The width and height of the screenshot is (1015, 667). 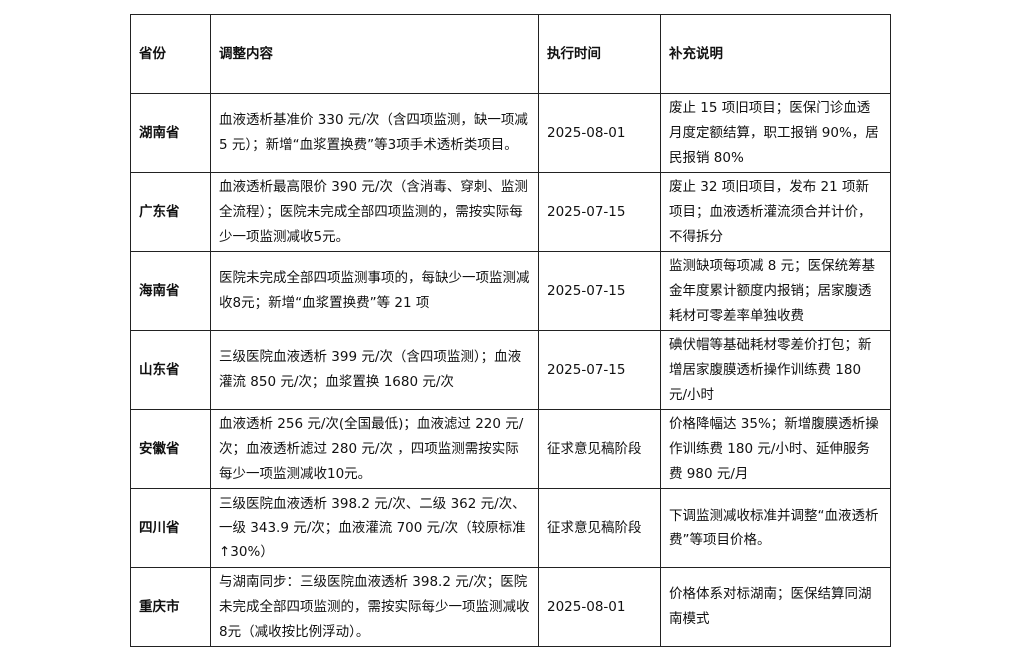 I want to click on header-province: 省份, so click(x=170, y=54).